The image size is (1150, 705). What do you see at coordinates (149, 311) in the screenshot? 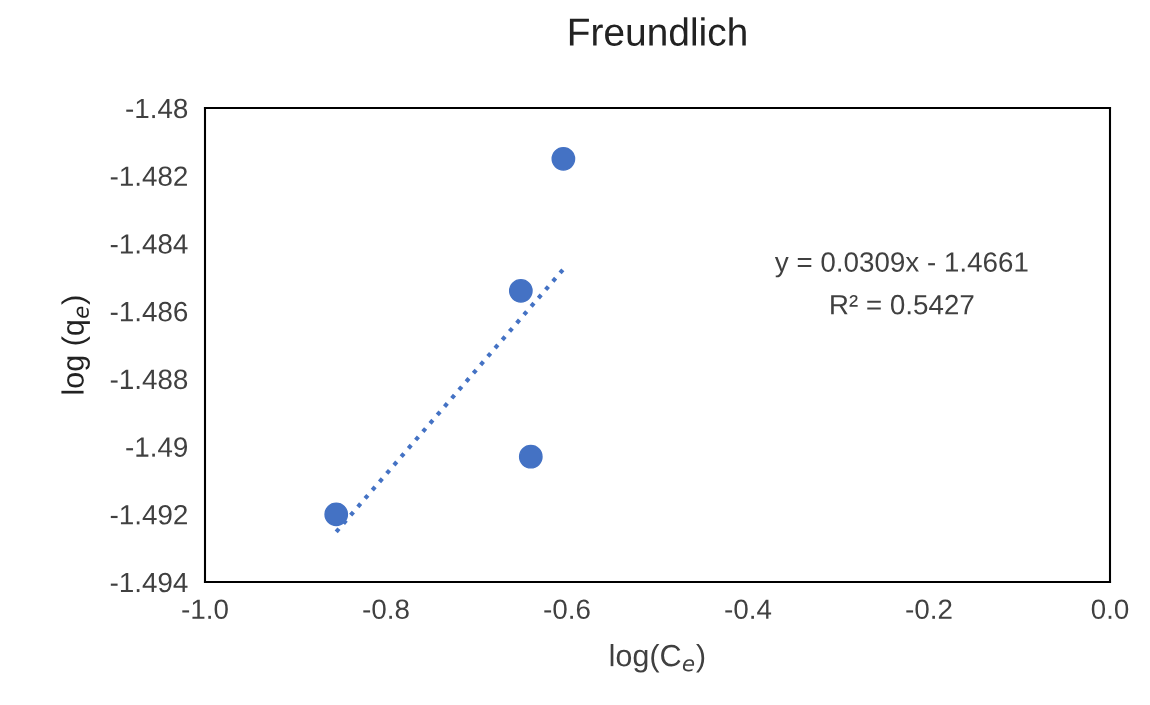
I see `y-tick-label: -1.486` at bounding box center [149, 311].